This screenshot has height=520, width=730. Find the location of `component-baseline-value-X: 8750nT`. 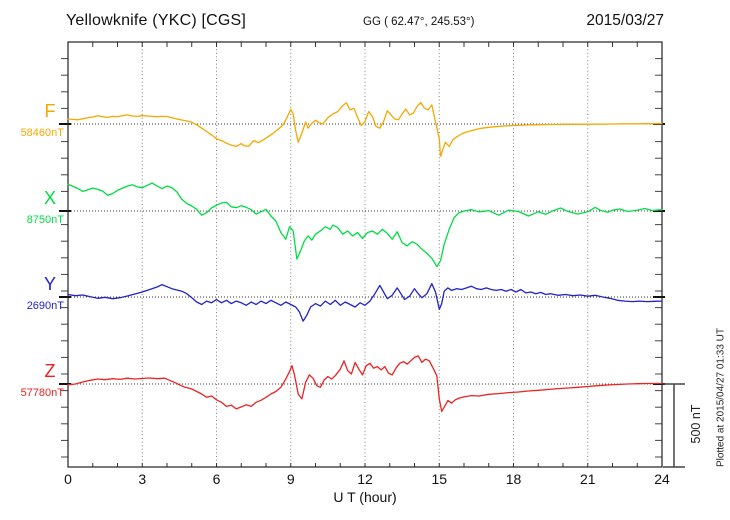

component-baseline-value-X: 8750nT is located at coordinates (45, 220).